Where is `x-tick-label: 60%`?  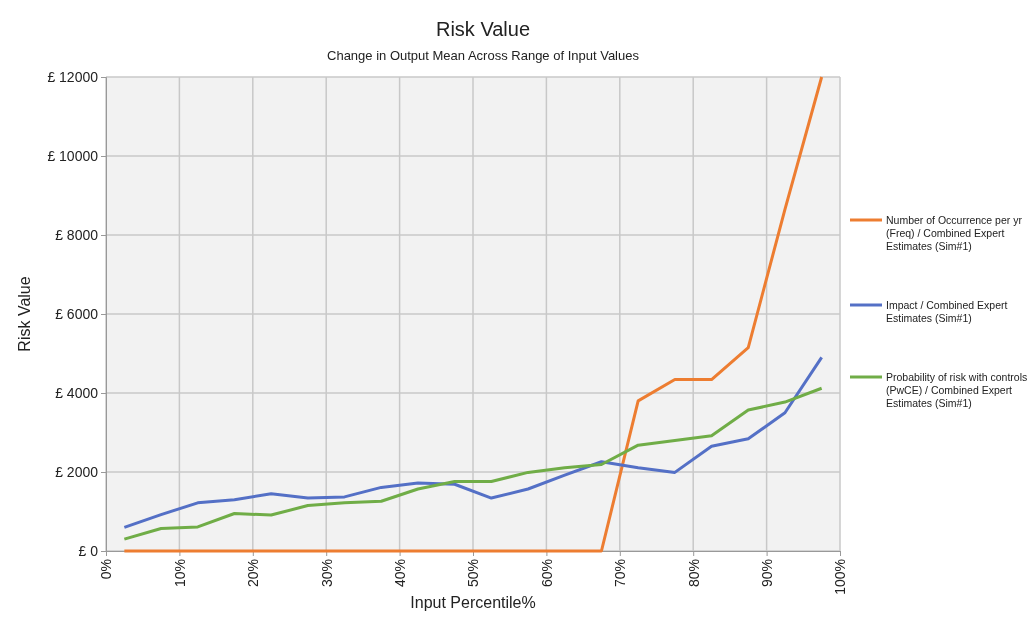 x-tick-label: 60% is located at coordinates (546, 573).